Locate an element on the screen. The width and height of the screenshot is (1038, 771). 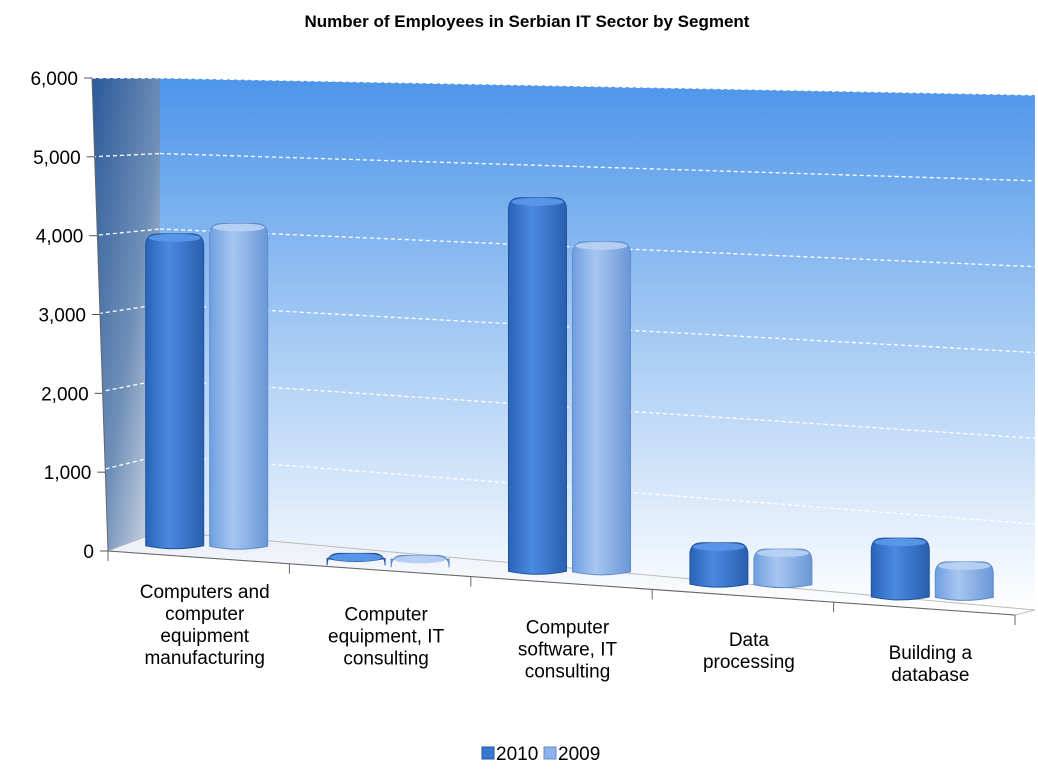
y-tick-label: 4,000 is located at coordinates (60, 237).